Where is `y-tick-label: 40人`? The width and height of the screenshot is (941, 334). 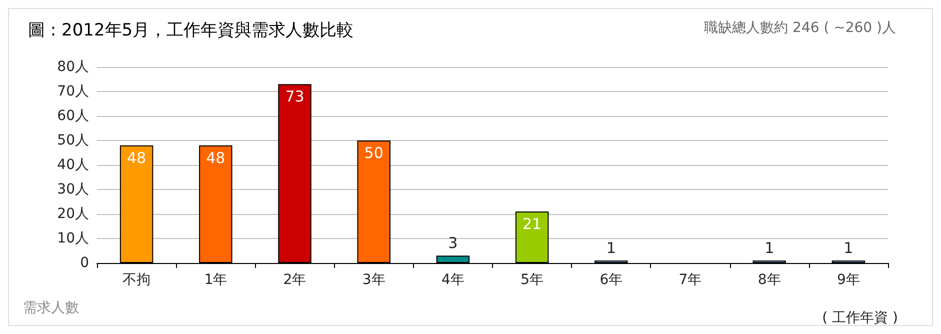 y-tick-label: 40人 is located at coordinates (73, 165).